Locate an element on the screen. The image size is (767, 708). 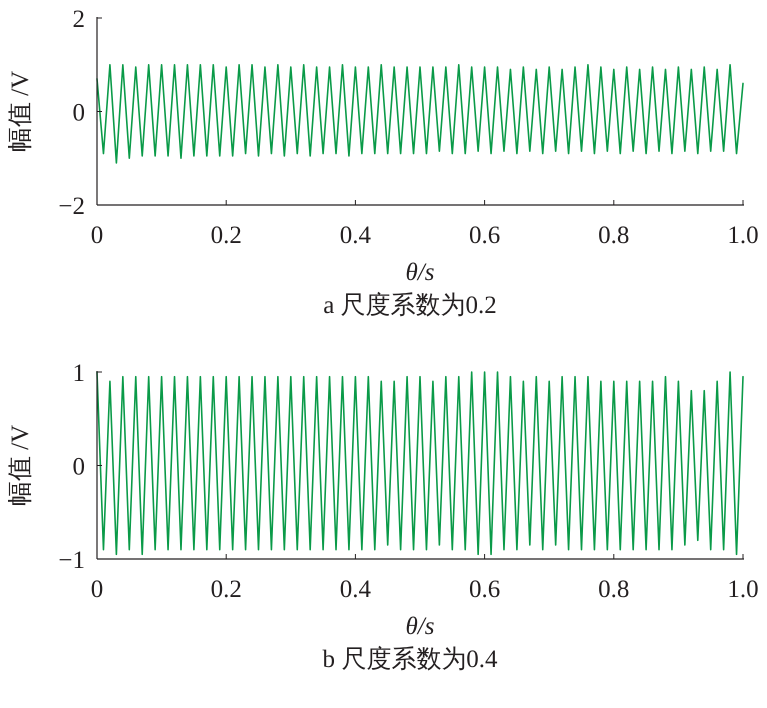
y-tick-label: −2 is located at coordinates (71, 206).